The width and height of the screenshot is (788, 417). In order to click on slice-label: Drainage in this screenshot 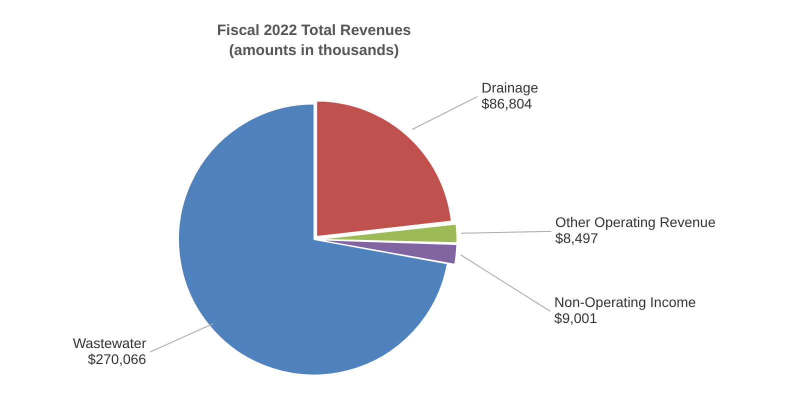, I will do `click(509, 87)`.